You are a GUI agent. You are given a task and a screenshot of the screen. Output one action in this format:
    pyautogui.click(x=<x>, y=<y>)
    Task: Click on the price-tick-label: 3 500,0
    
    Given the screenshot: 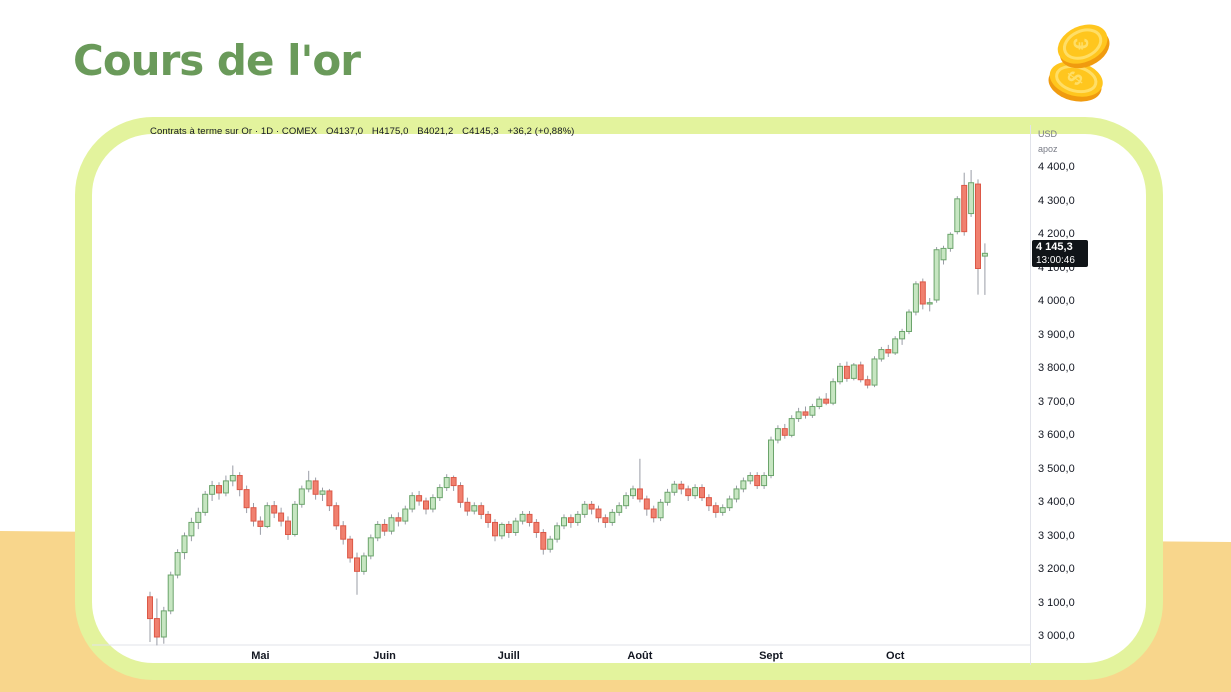 What is the action you would take?
    pyautogui.click(x=1056, y=468)
    